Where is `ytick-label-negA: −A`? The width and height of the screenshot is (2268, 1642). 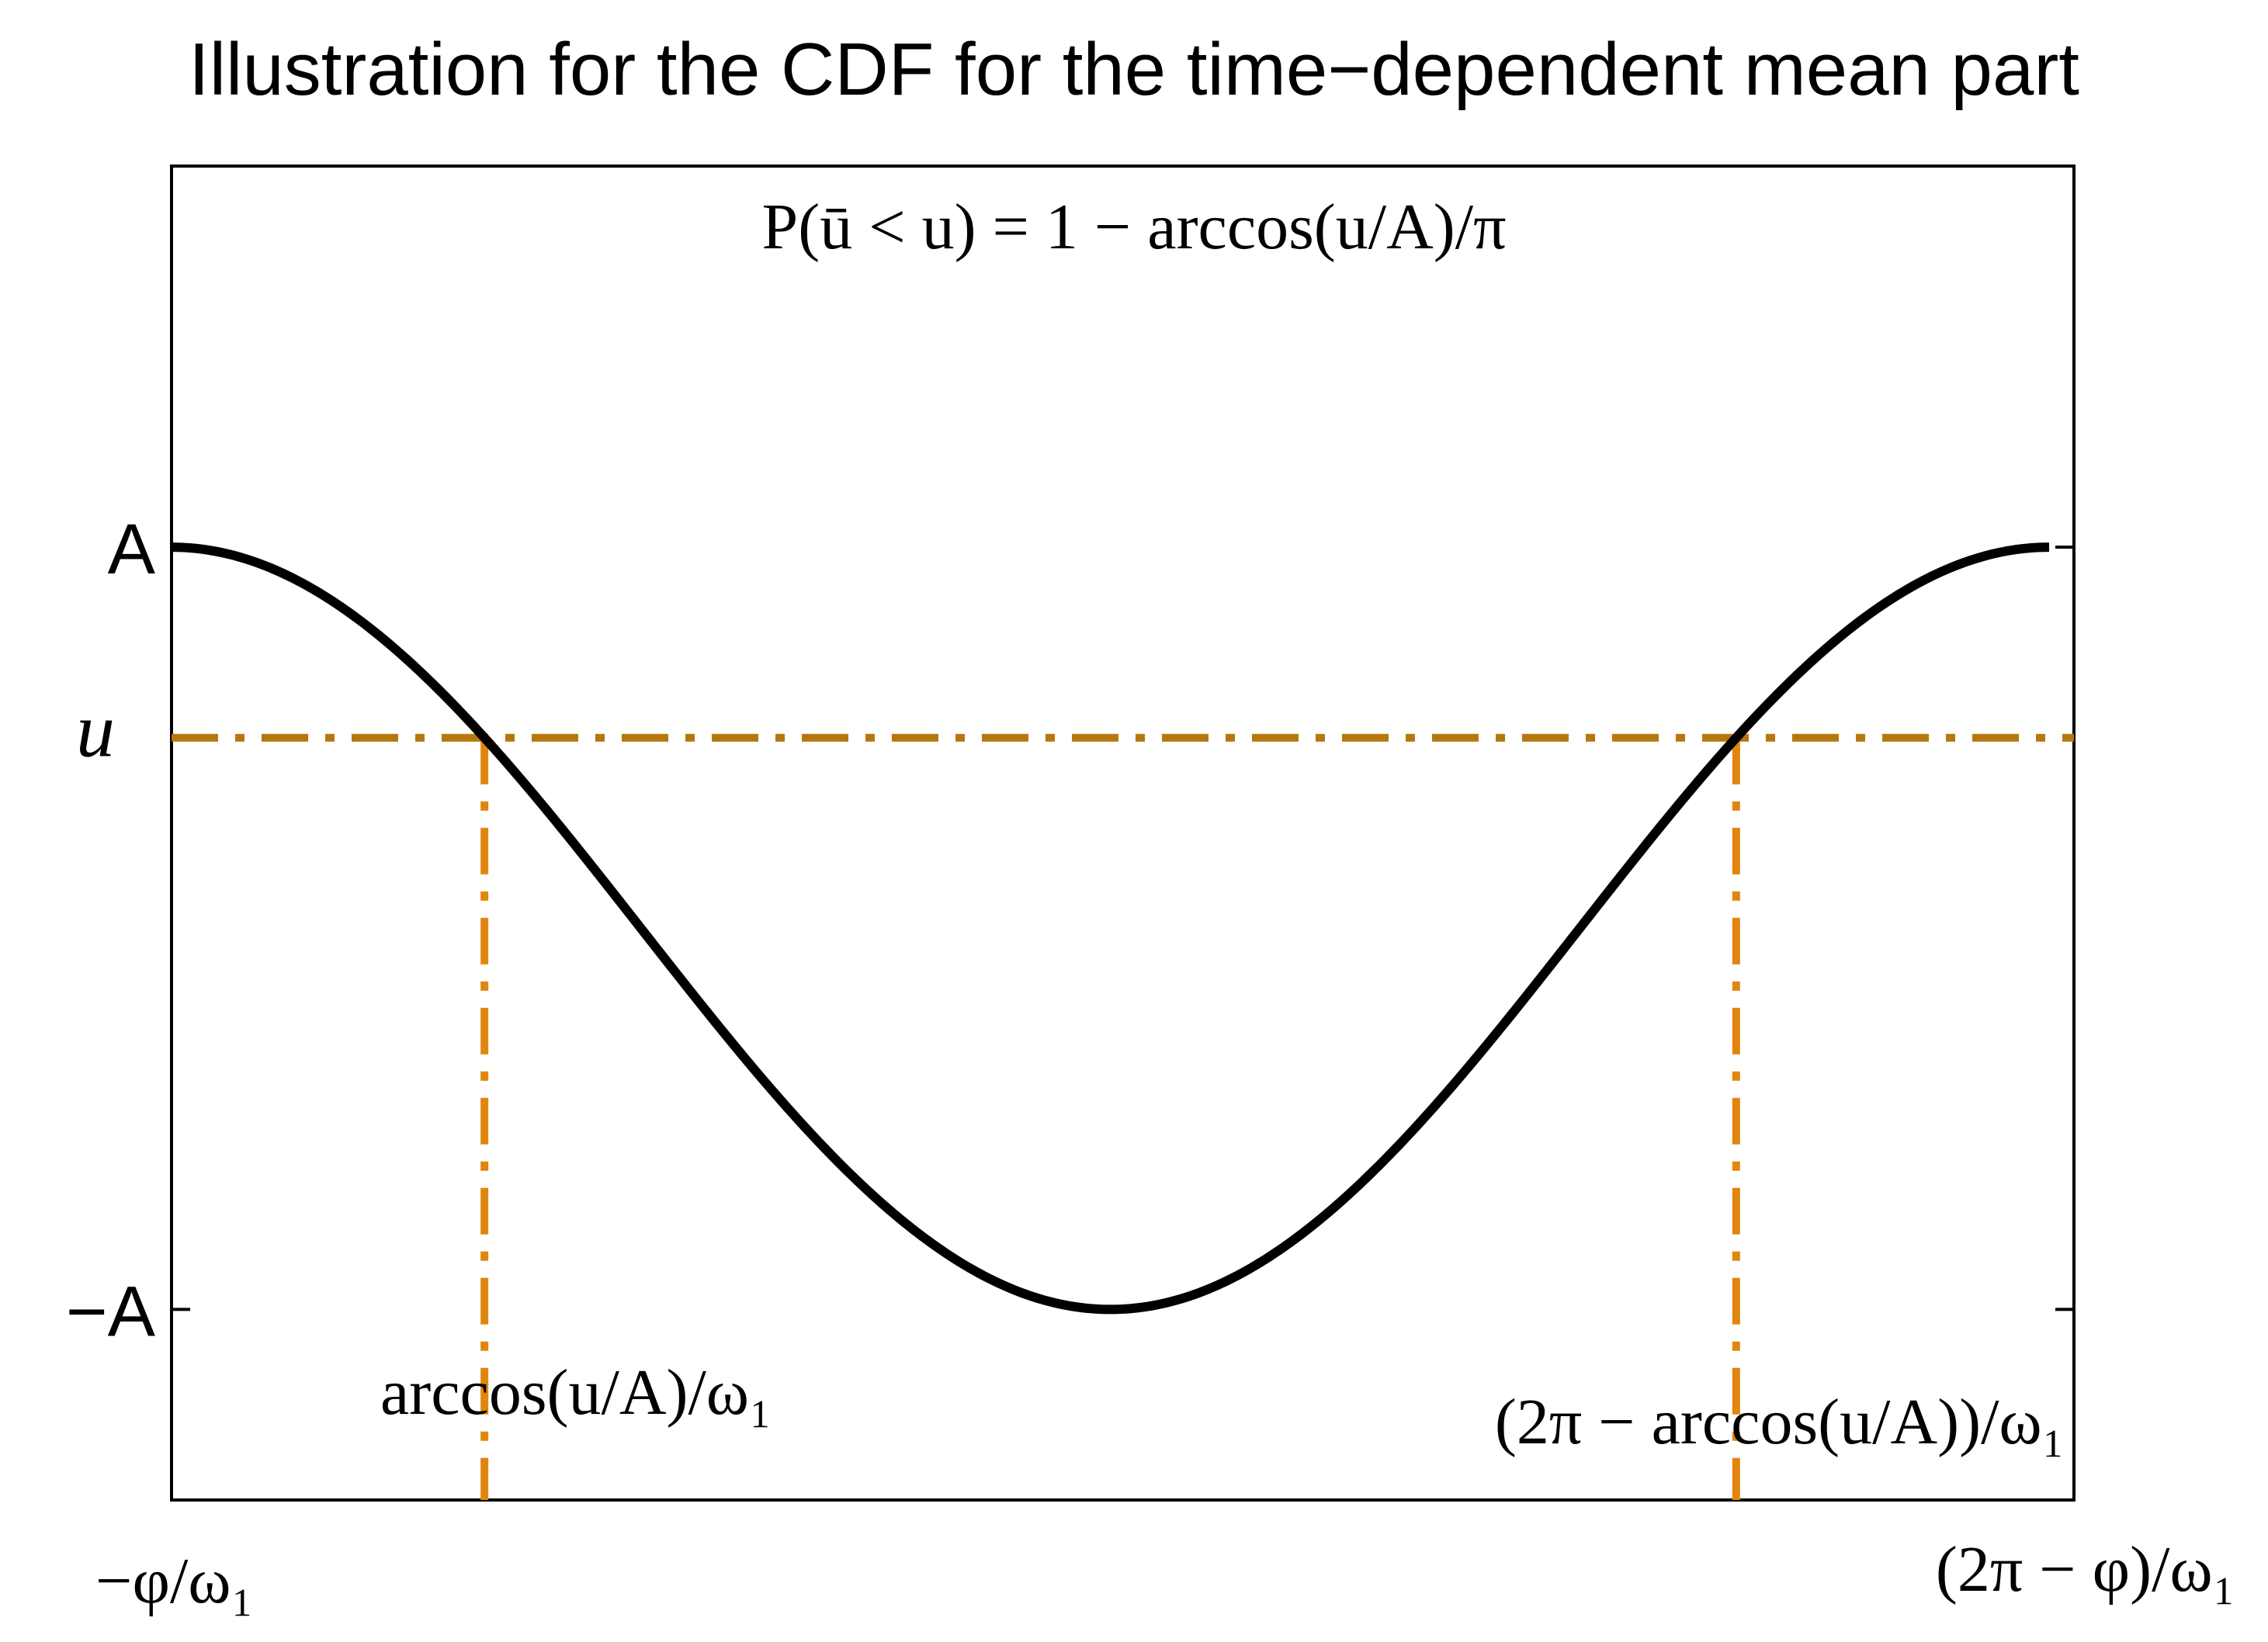 ytick-label-negA: −A is located at coordinates (111, 1311).